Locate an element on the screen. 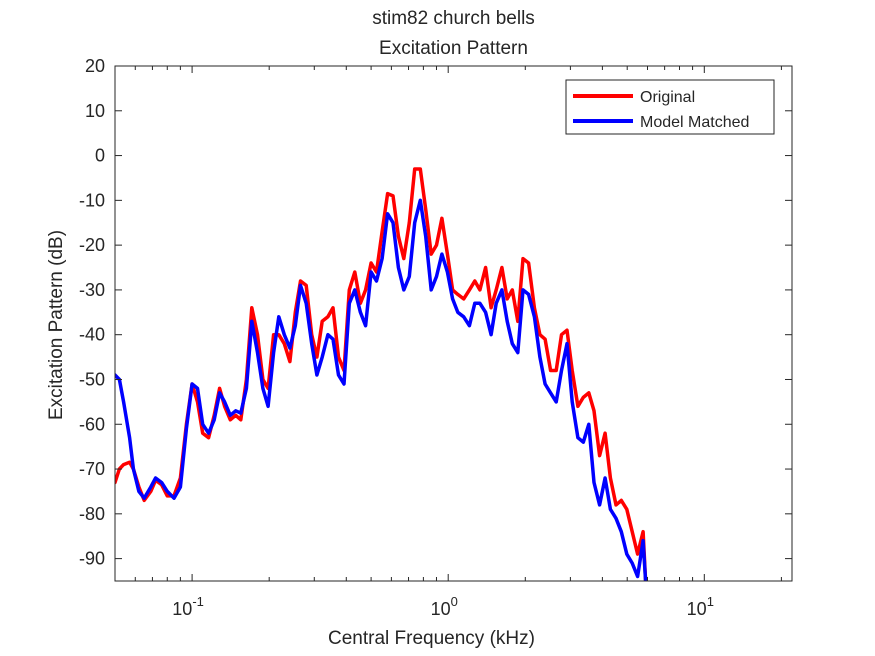  x-tick-label: 10⁻¹ is located at coordinates (188, 606).